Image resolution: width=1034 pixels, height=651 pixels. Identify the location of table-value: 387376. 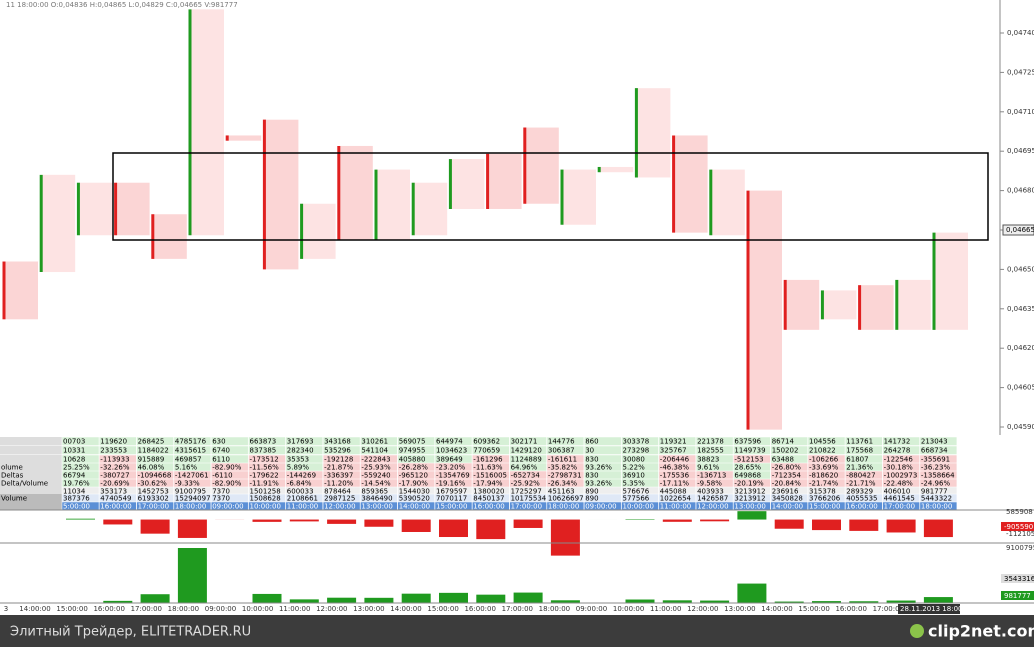
(76, 498).